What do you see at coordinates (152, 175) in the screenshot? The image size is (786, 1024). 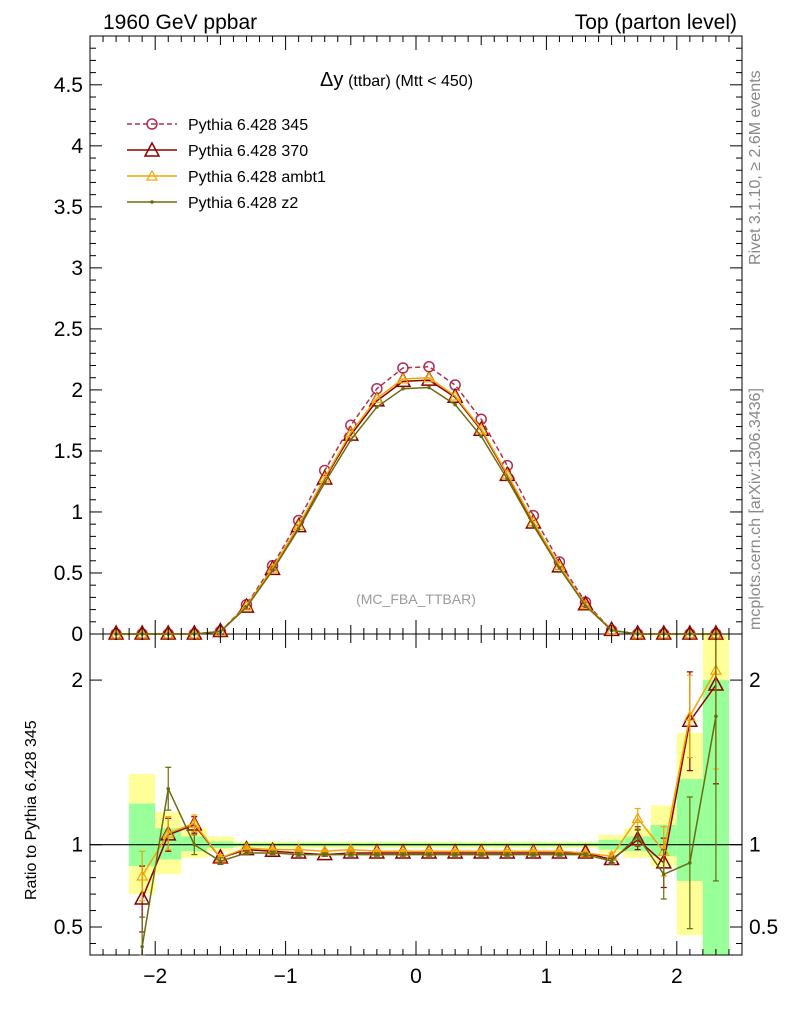 I see `legend-marker-ambt1` at bounding box center [152, 175].